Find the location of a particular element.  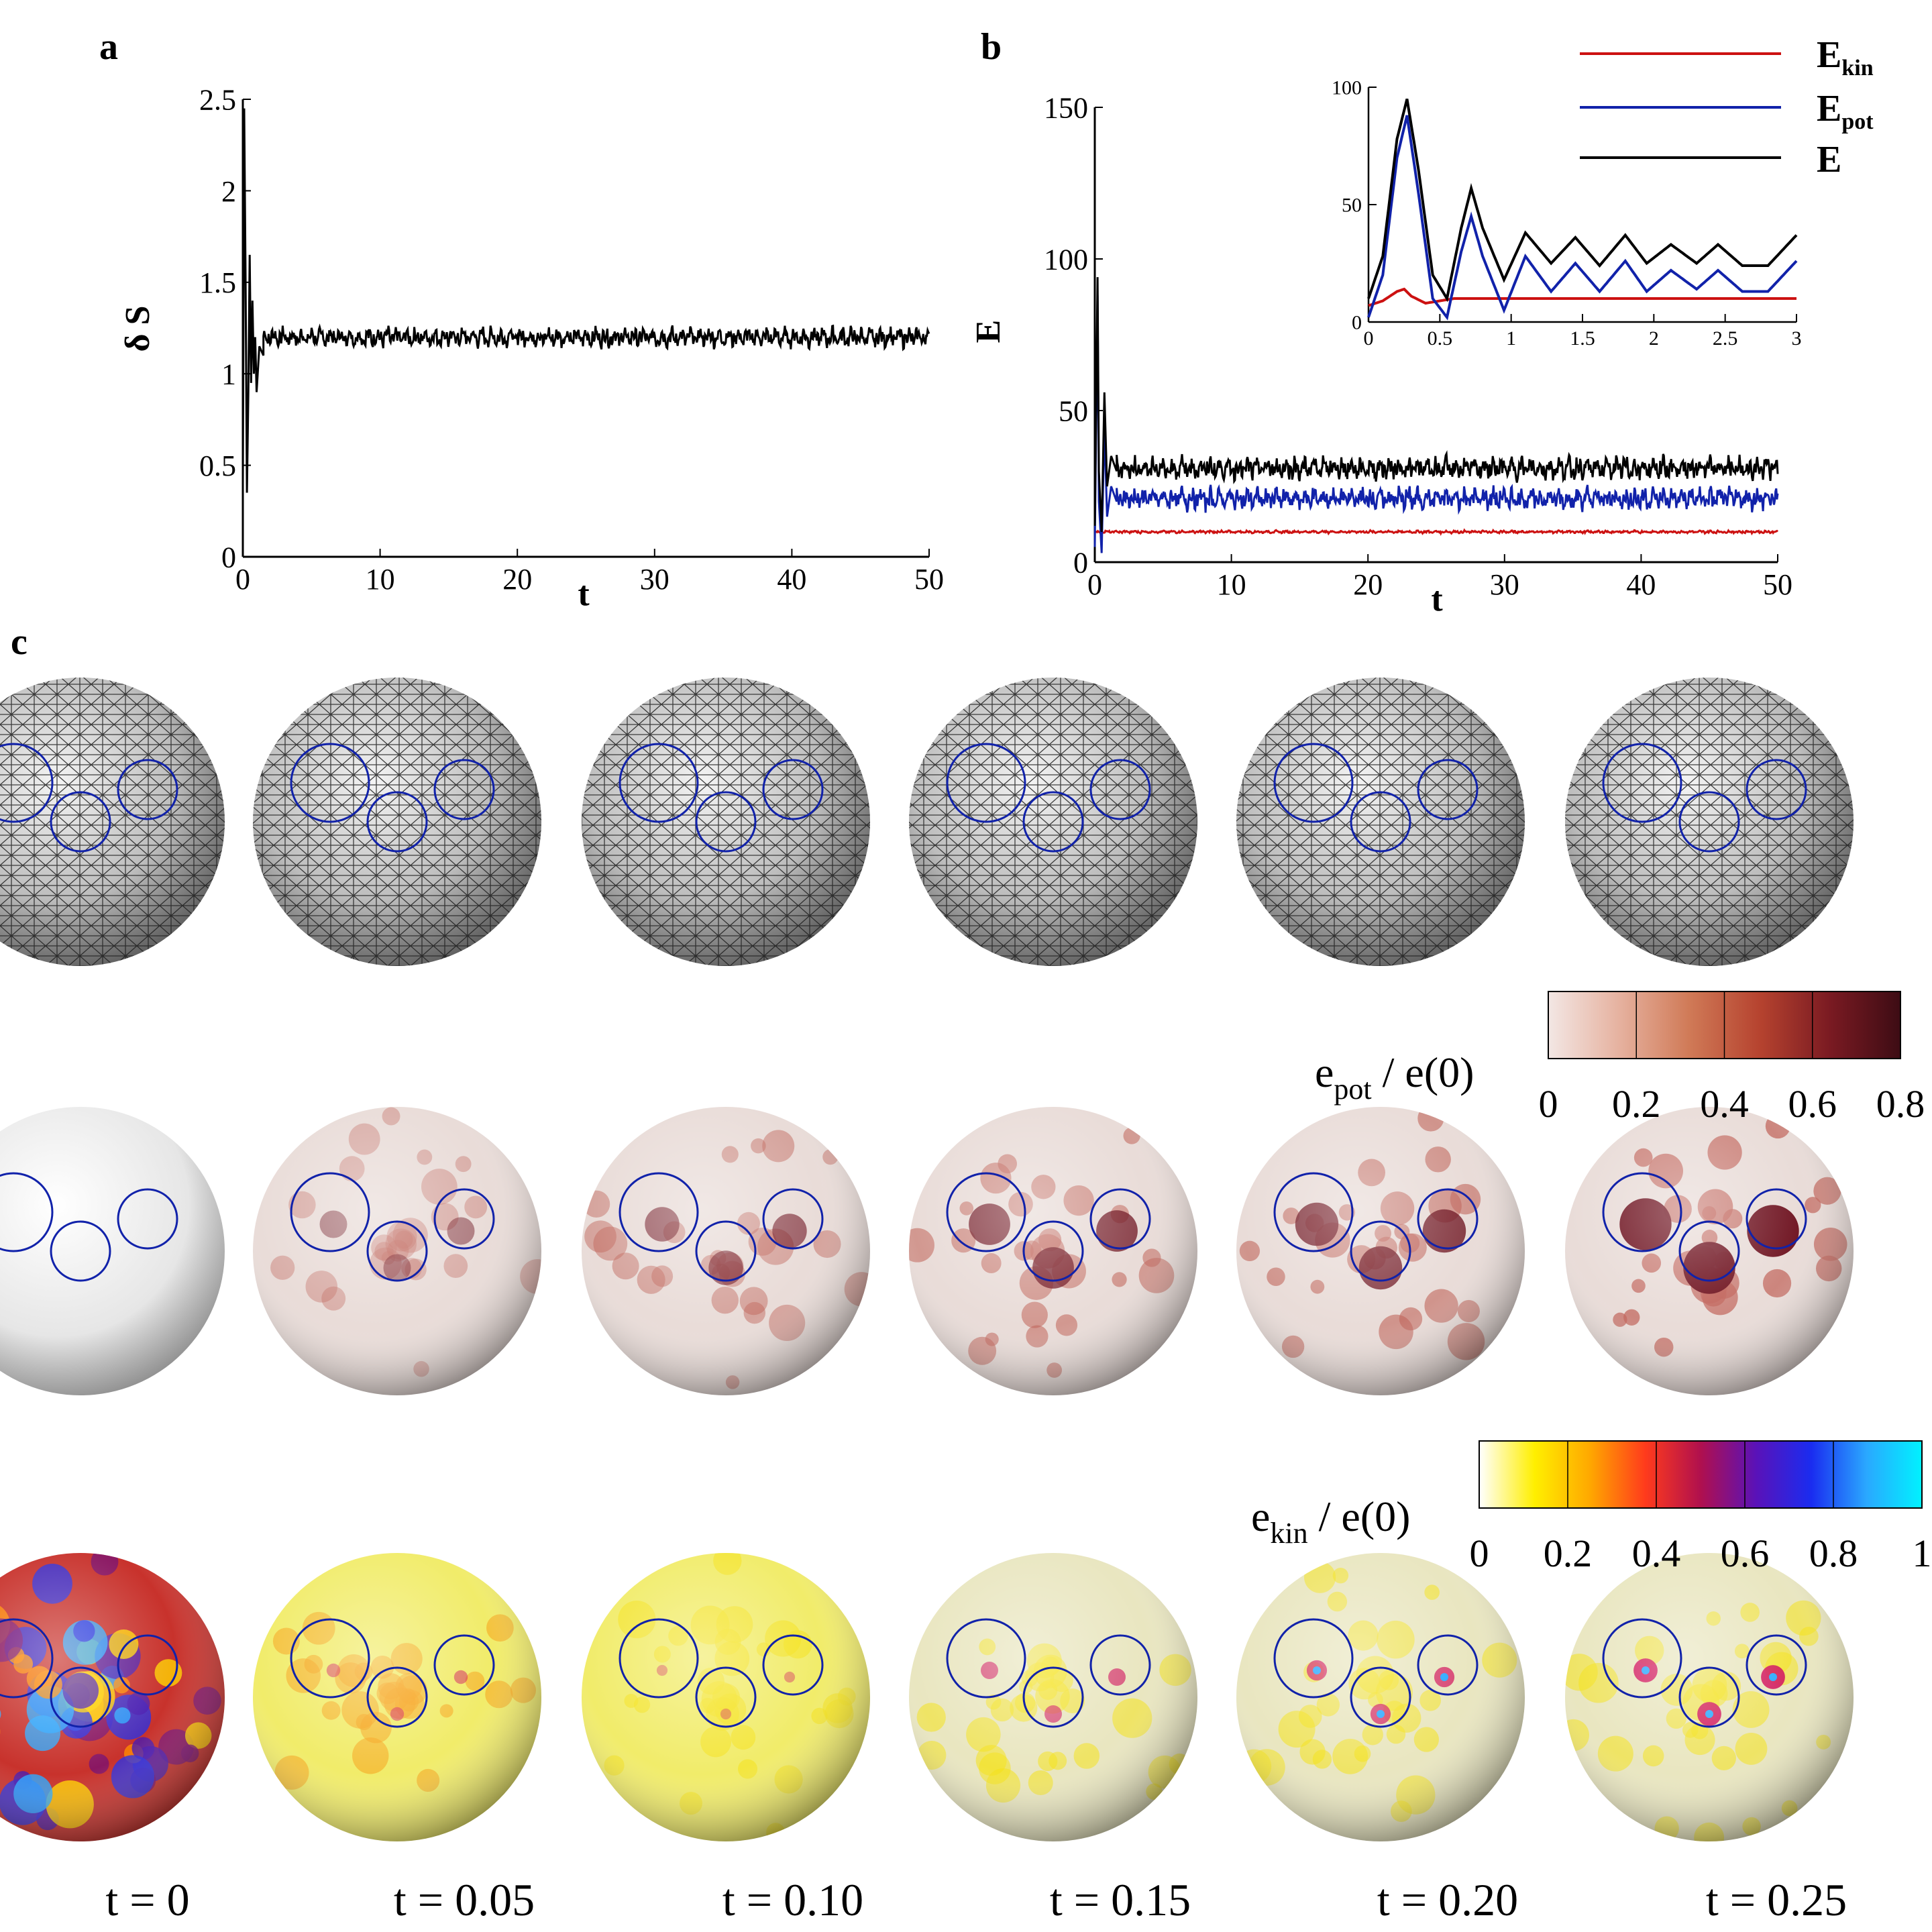

chart-a-ytick-label: 2 is located at coordinates (228, 191).